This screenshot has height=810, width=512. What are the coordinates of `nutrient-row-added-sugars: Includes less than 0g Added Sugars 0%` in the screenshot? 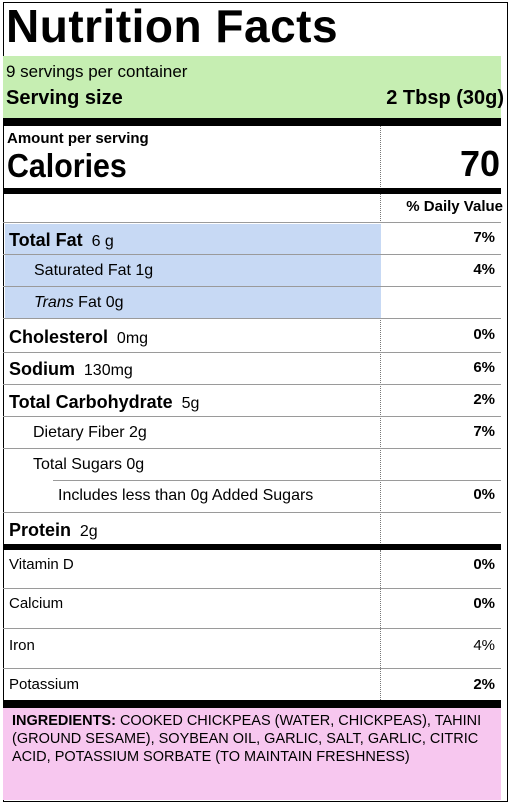 It's located at (252, 496).